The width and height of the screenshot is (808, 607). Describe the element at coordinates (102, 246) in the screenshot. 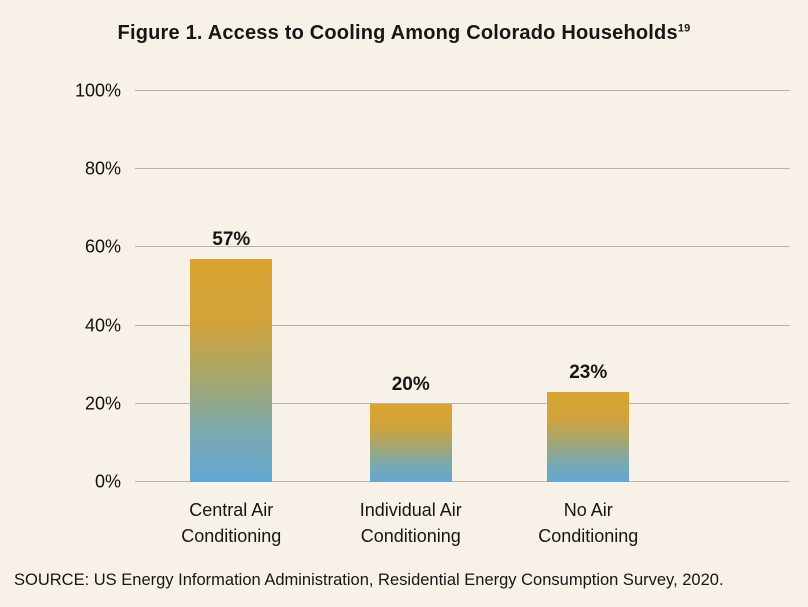

I see `y-axis-tick-label: 60%` at that location.